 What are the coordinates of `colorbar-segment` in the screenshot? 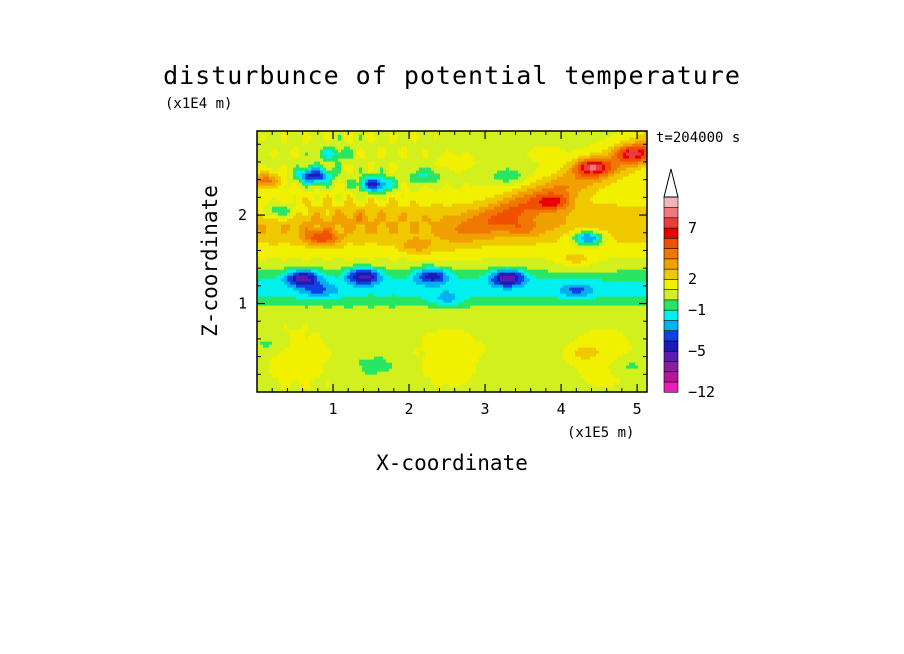 It's located at (671, 254).